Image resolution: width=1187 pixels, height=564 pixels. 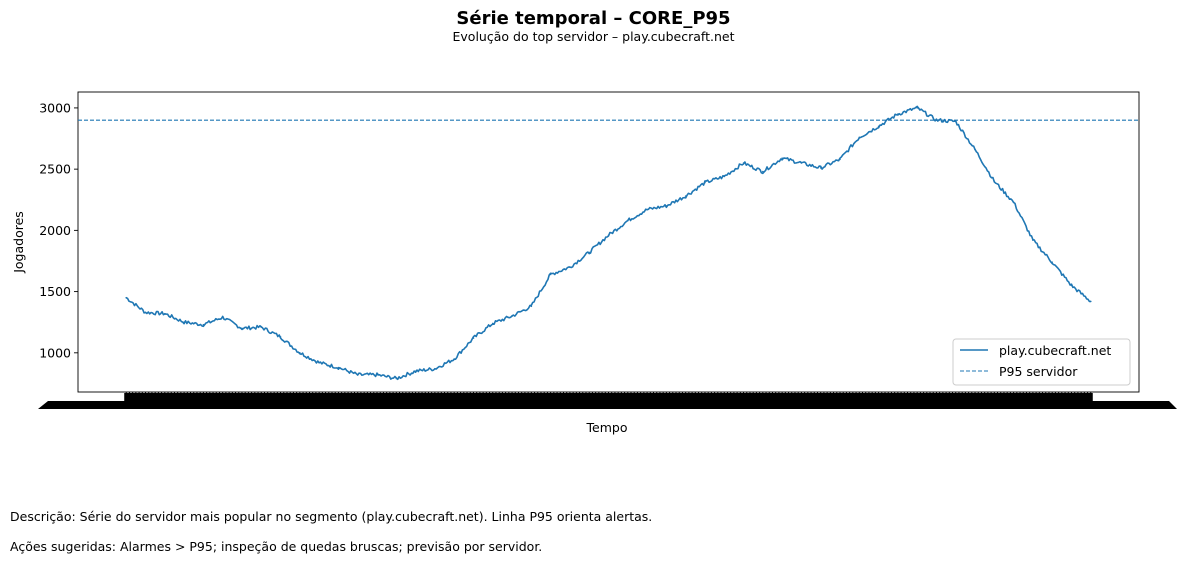 What do you see at coordinates (593, 18) in the screenshot?
I see `chart-title: Série temporal – CORE_P95` at bounding box center [593, 18].